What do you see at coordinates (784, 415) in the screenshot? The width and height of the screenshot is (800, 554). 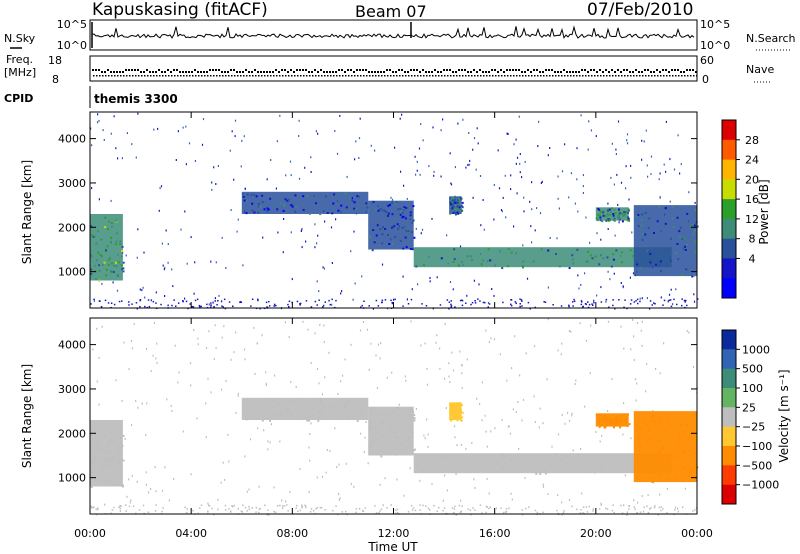 I see `velocity-colorbar-label: Velocity [m s⁻¹]` at bounding box center [784, 415].